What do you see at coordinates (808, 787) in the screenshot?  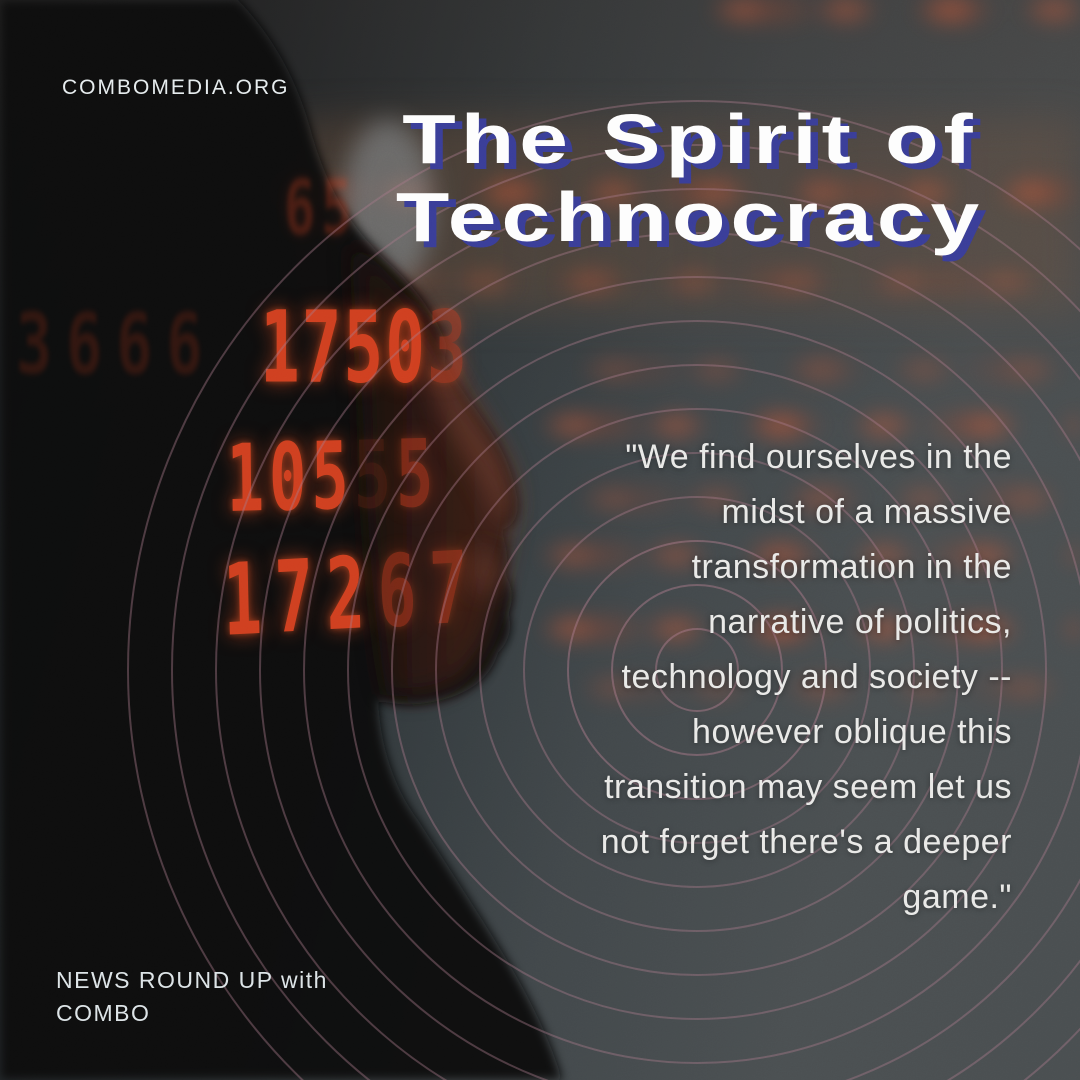 I see `quote-line: transition may seem let us` at bounding box center [808, 787].